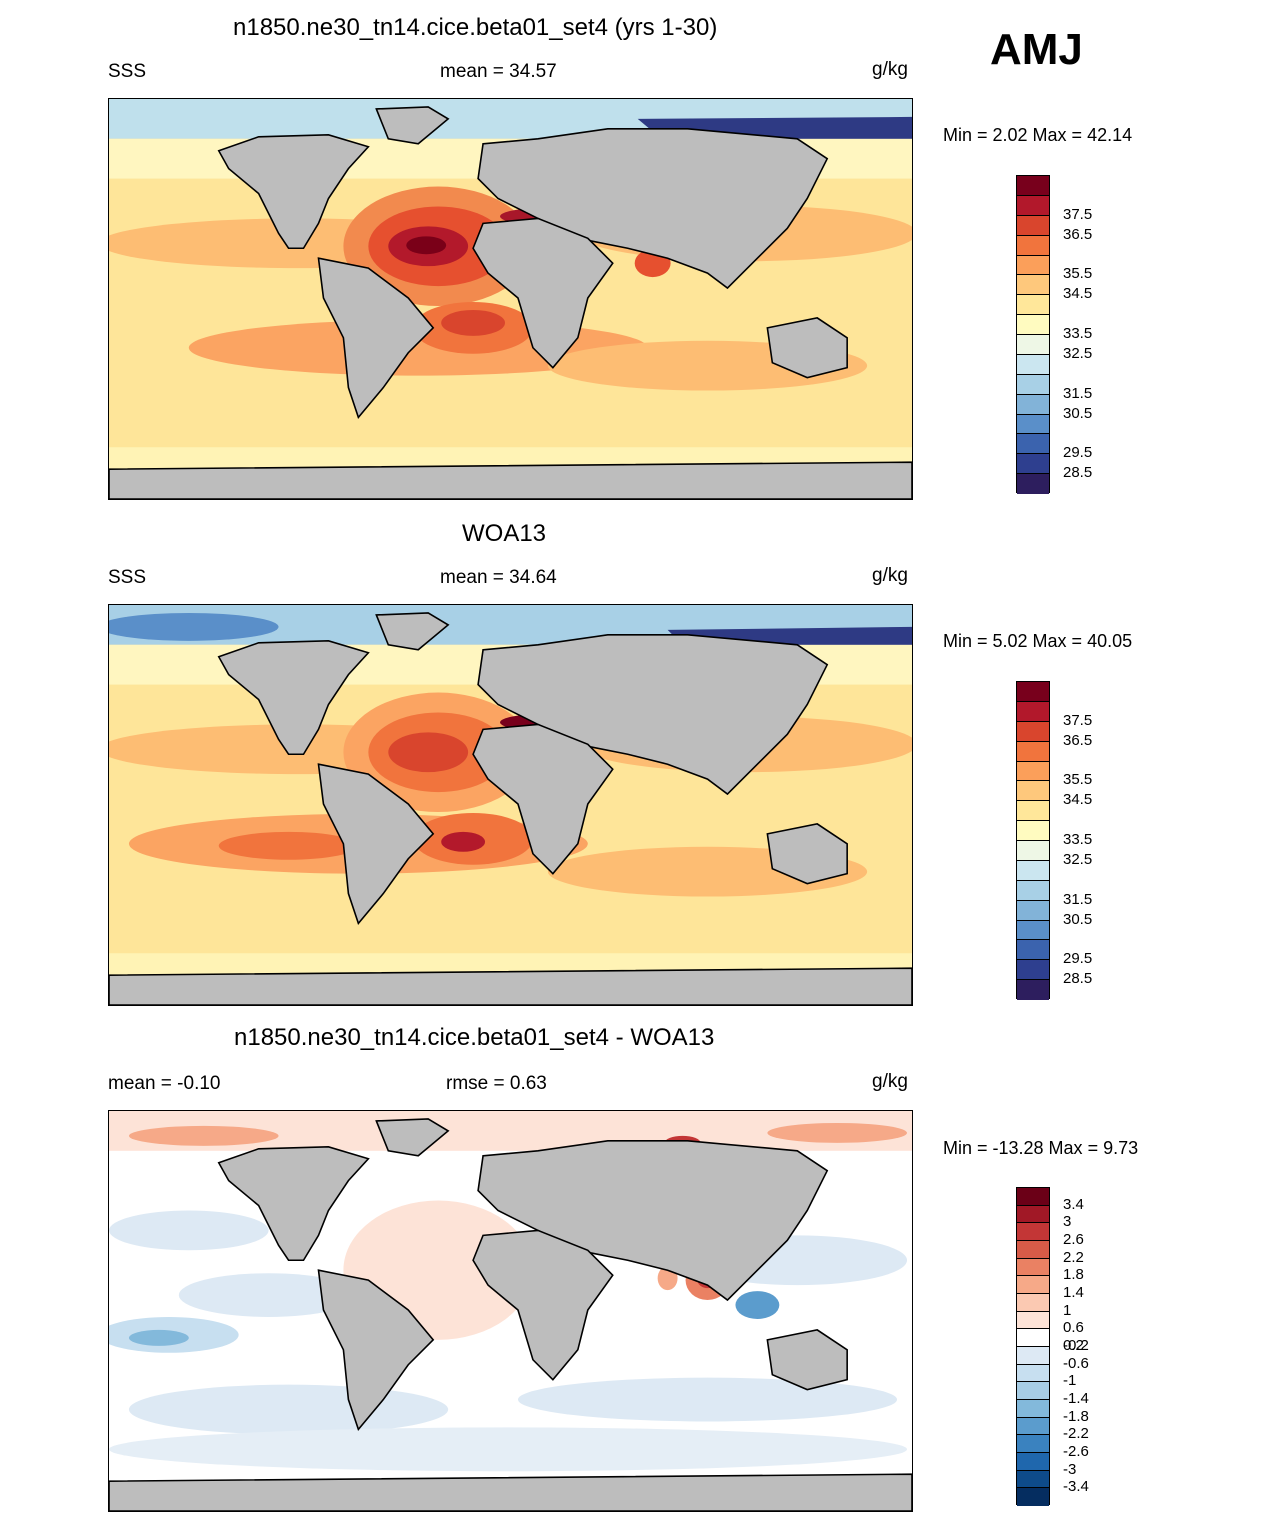  What do you see at coordinates (1073, 1204) in the screenshot?
I see `colorbar-tick-label: 3.4` at bounding box center [1073, 1204].